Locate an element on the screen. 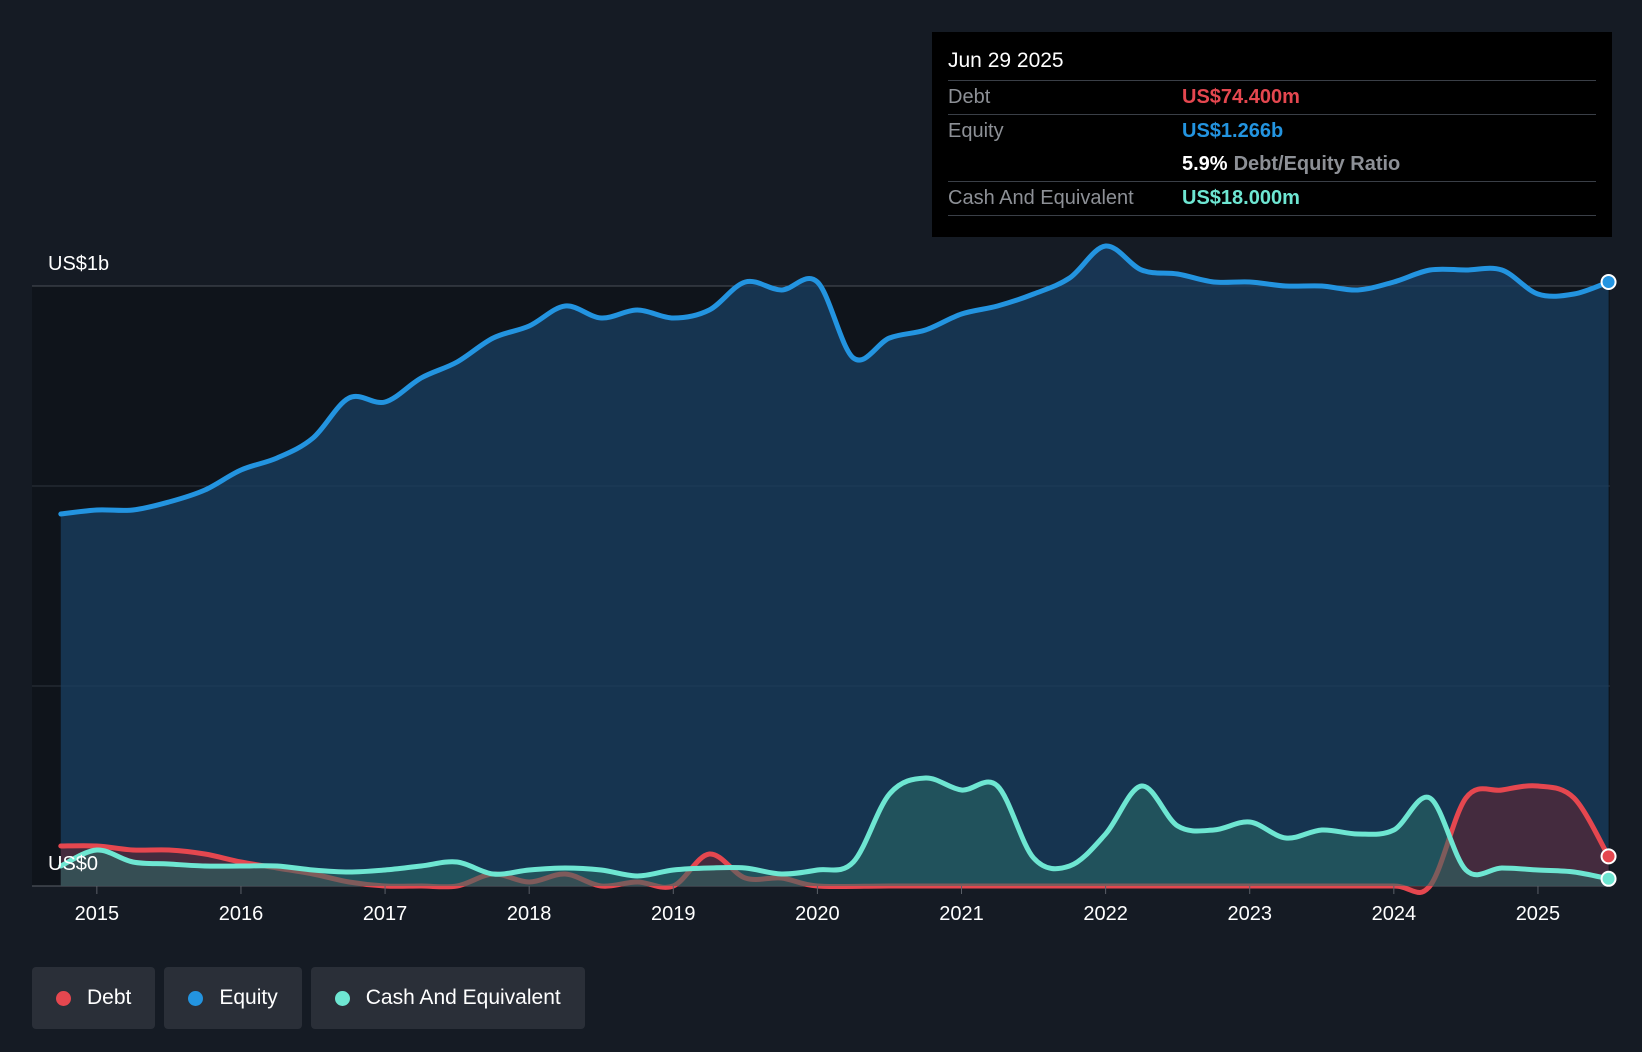 The width and height of the screenshot is (1642, 1052). tooltip-debt-value: US$74.400m is located at coordinates (1241, 97).